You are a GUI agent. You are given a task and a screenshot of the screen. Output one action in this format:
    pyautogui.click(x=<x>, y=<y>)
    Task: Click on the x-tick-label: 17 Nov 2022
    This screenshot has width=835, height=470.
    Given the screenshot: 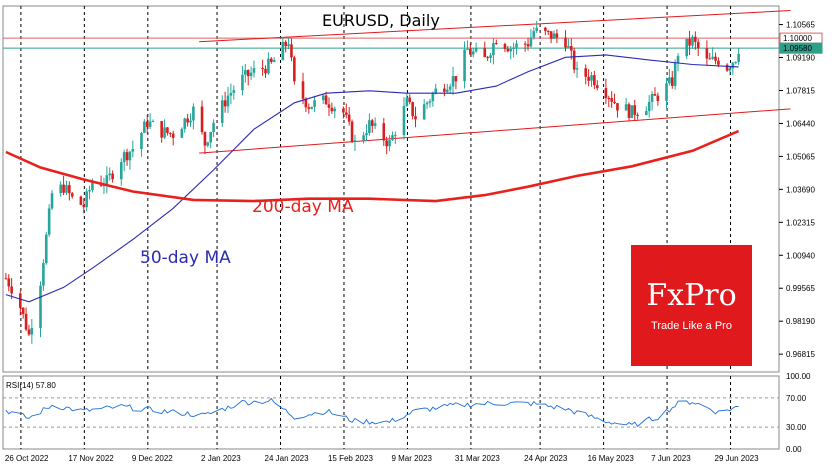 What is the action you would take?
    pyautogui.click(x=91, y=458)
    